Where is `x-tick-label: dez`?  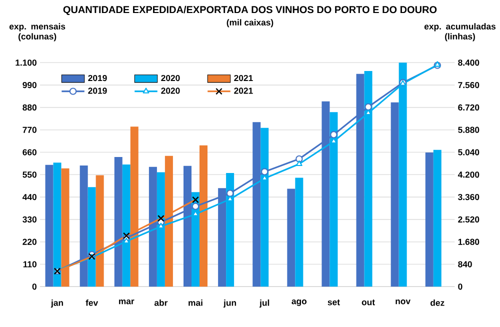
x-tick-label: dez is located at coordinates (437, 303).